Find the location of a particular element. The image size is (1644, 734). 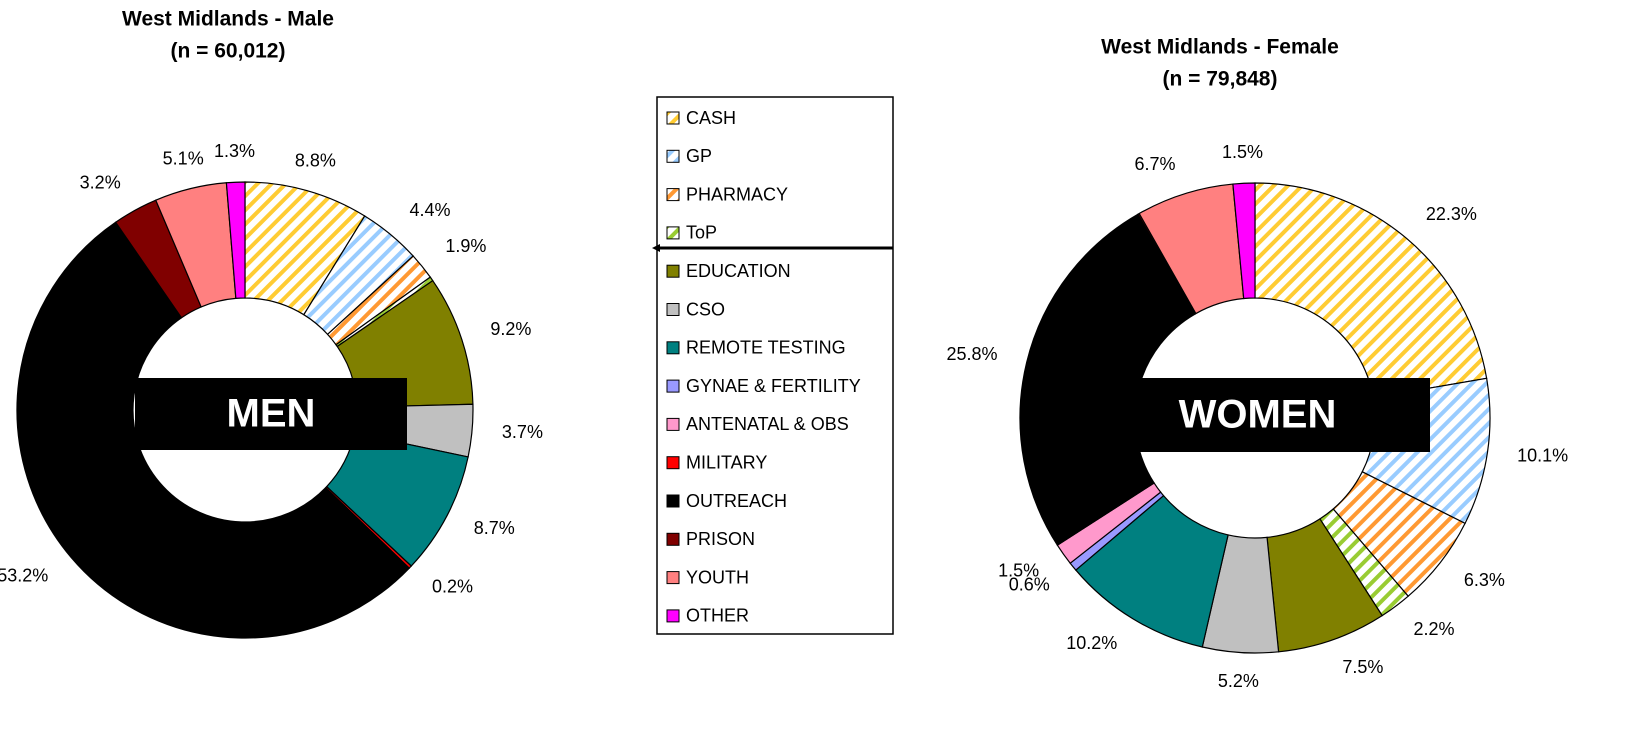

value-label: 5.1% is located at coordinates (183, 158).